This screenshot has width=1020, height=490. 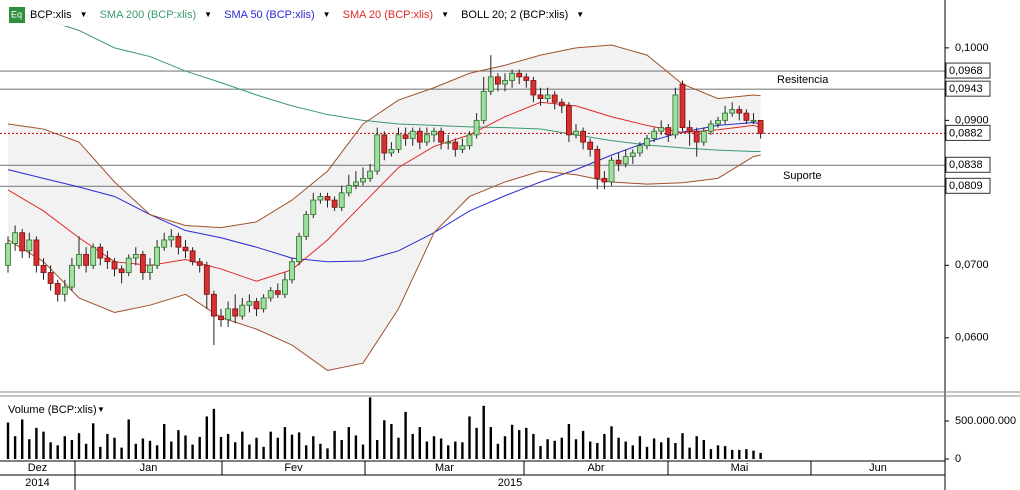 I want to click on volume-tick-label: 0, so click(x=958, y=459).